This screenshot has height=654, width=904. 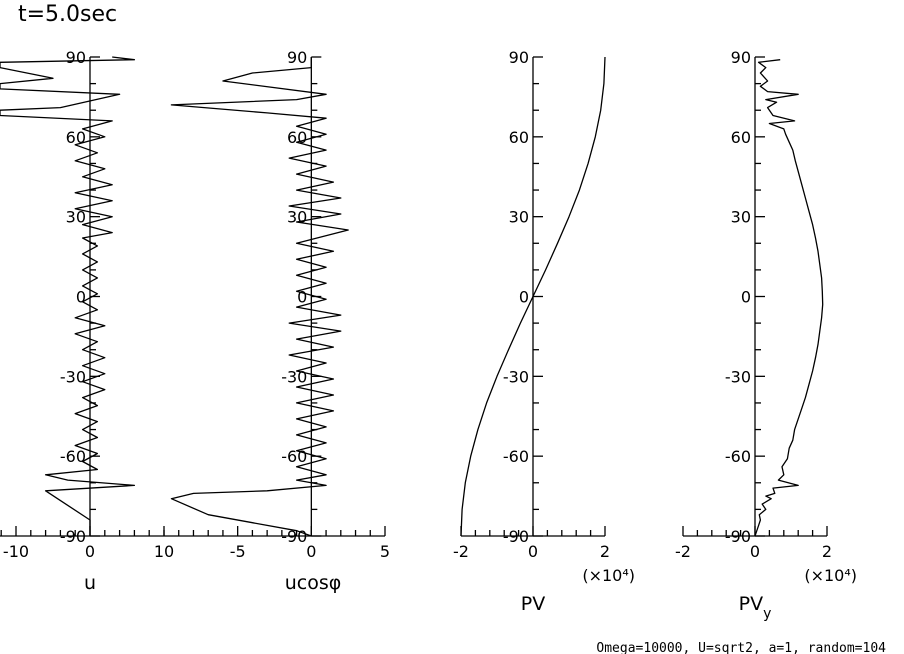 I want to click on u-y-tick-label: 90, so click(x=76, y=57).